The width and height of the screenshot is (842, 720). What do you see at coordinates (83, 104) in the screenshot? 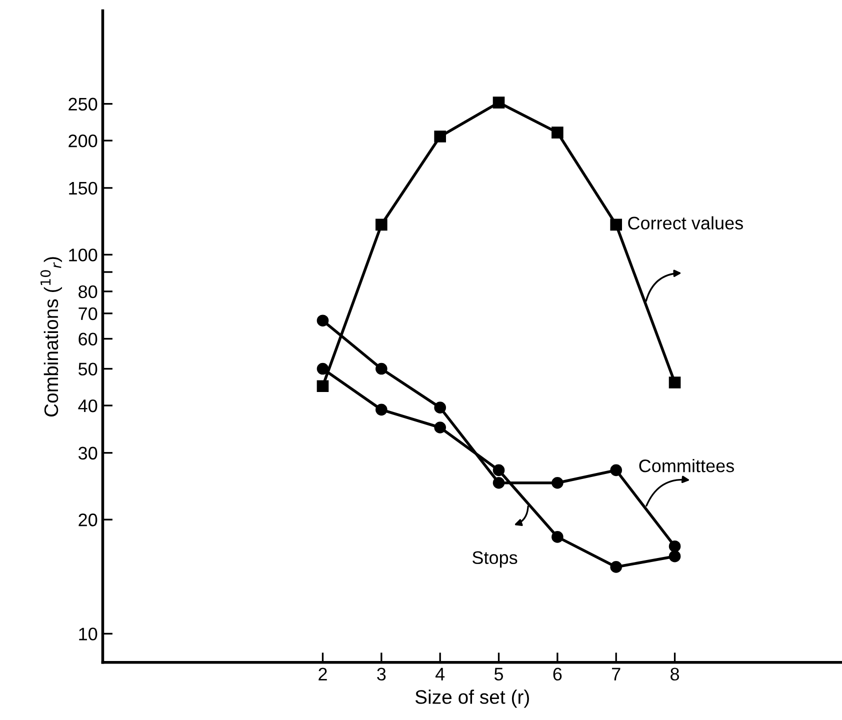
I see `y-tick-label: 250` at bounding box center [83, 104].